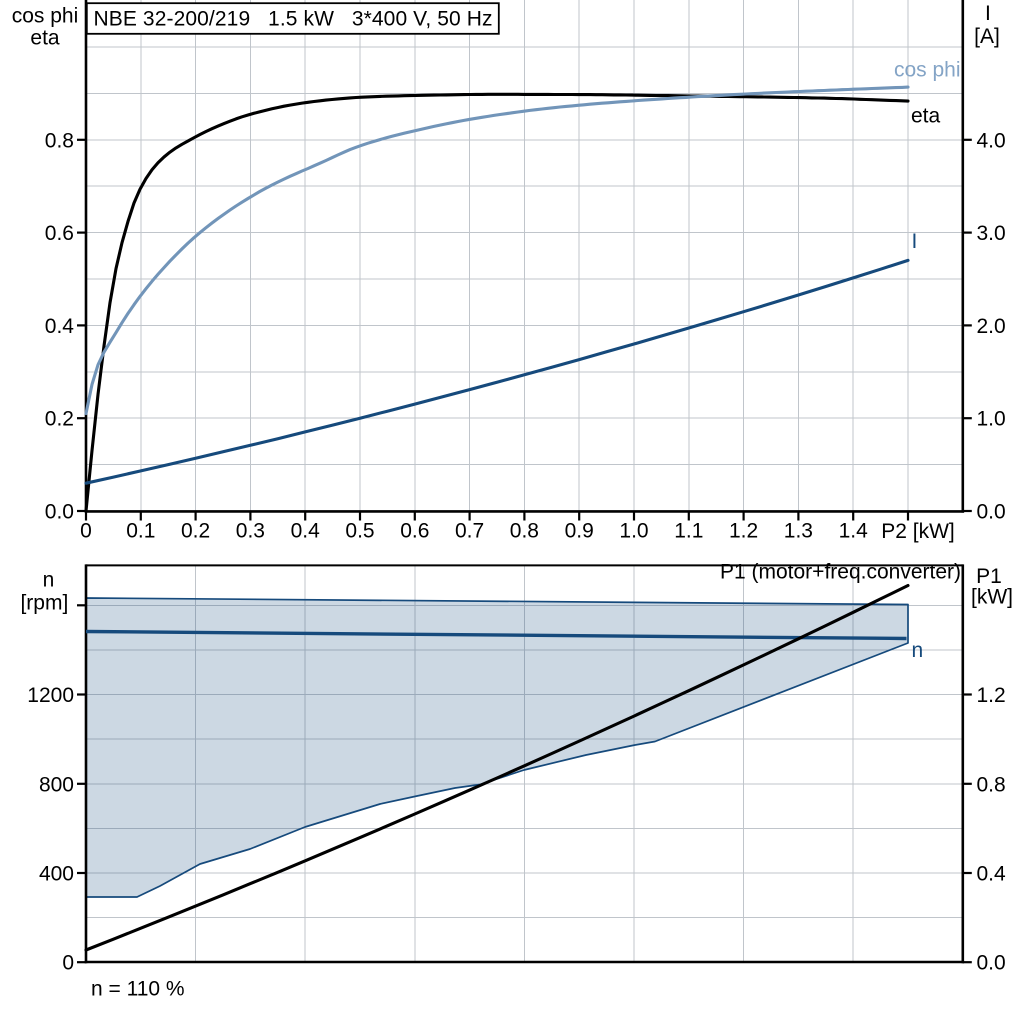 This screenshot has height=1024, width=1024. I want to click on svg-text: 0.3, so click(250, 531).